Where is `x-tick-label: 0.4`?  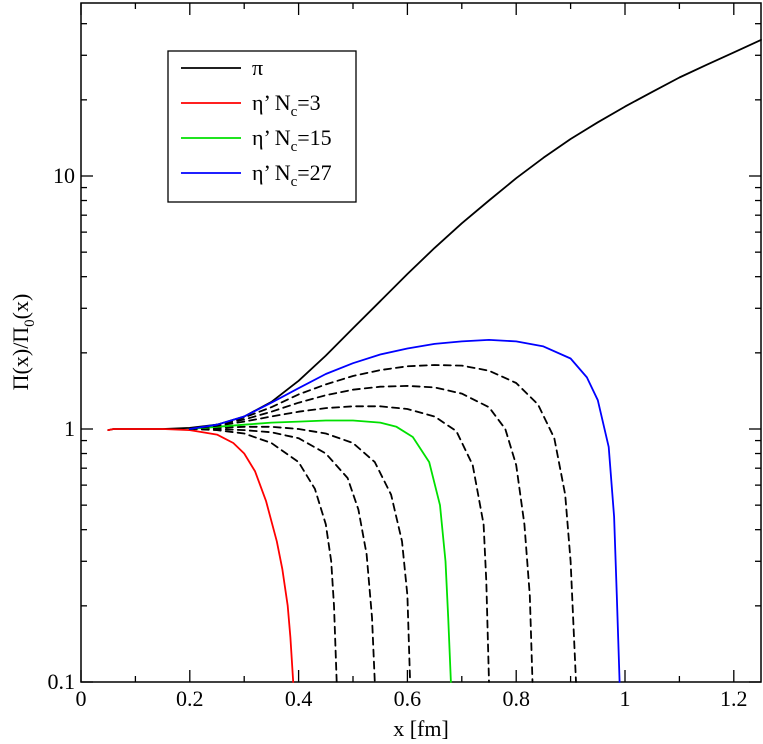 x-tick-label: 0.4 is located at coordinates (299, 698).